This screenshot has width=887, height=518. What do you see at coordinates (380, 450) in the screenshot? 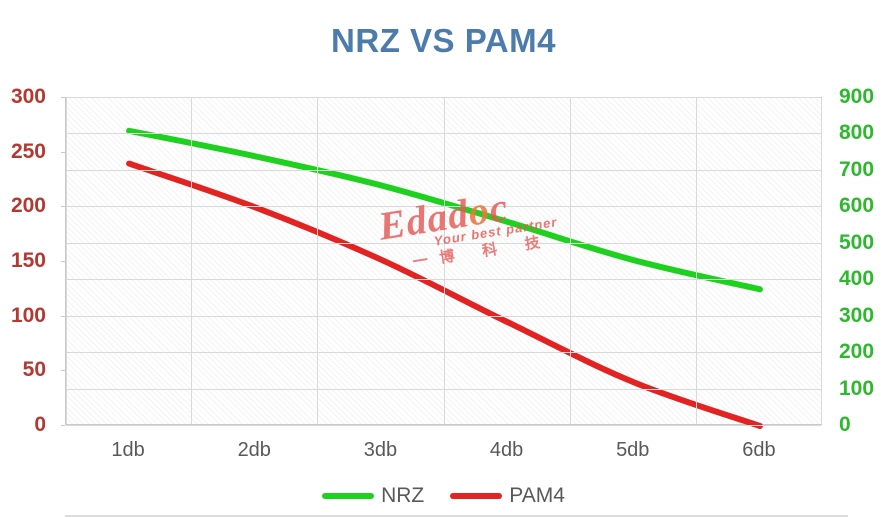
I see `x-axis-label: 3db` at bounding box center [380, 450].